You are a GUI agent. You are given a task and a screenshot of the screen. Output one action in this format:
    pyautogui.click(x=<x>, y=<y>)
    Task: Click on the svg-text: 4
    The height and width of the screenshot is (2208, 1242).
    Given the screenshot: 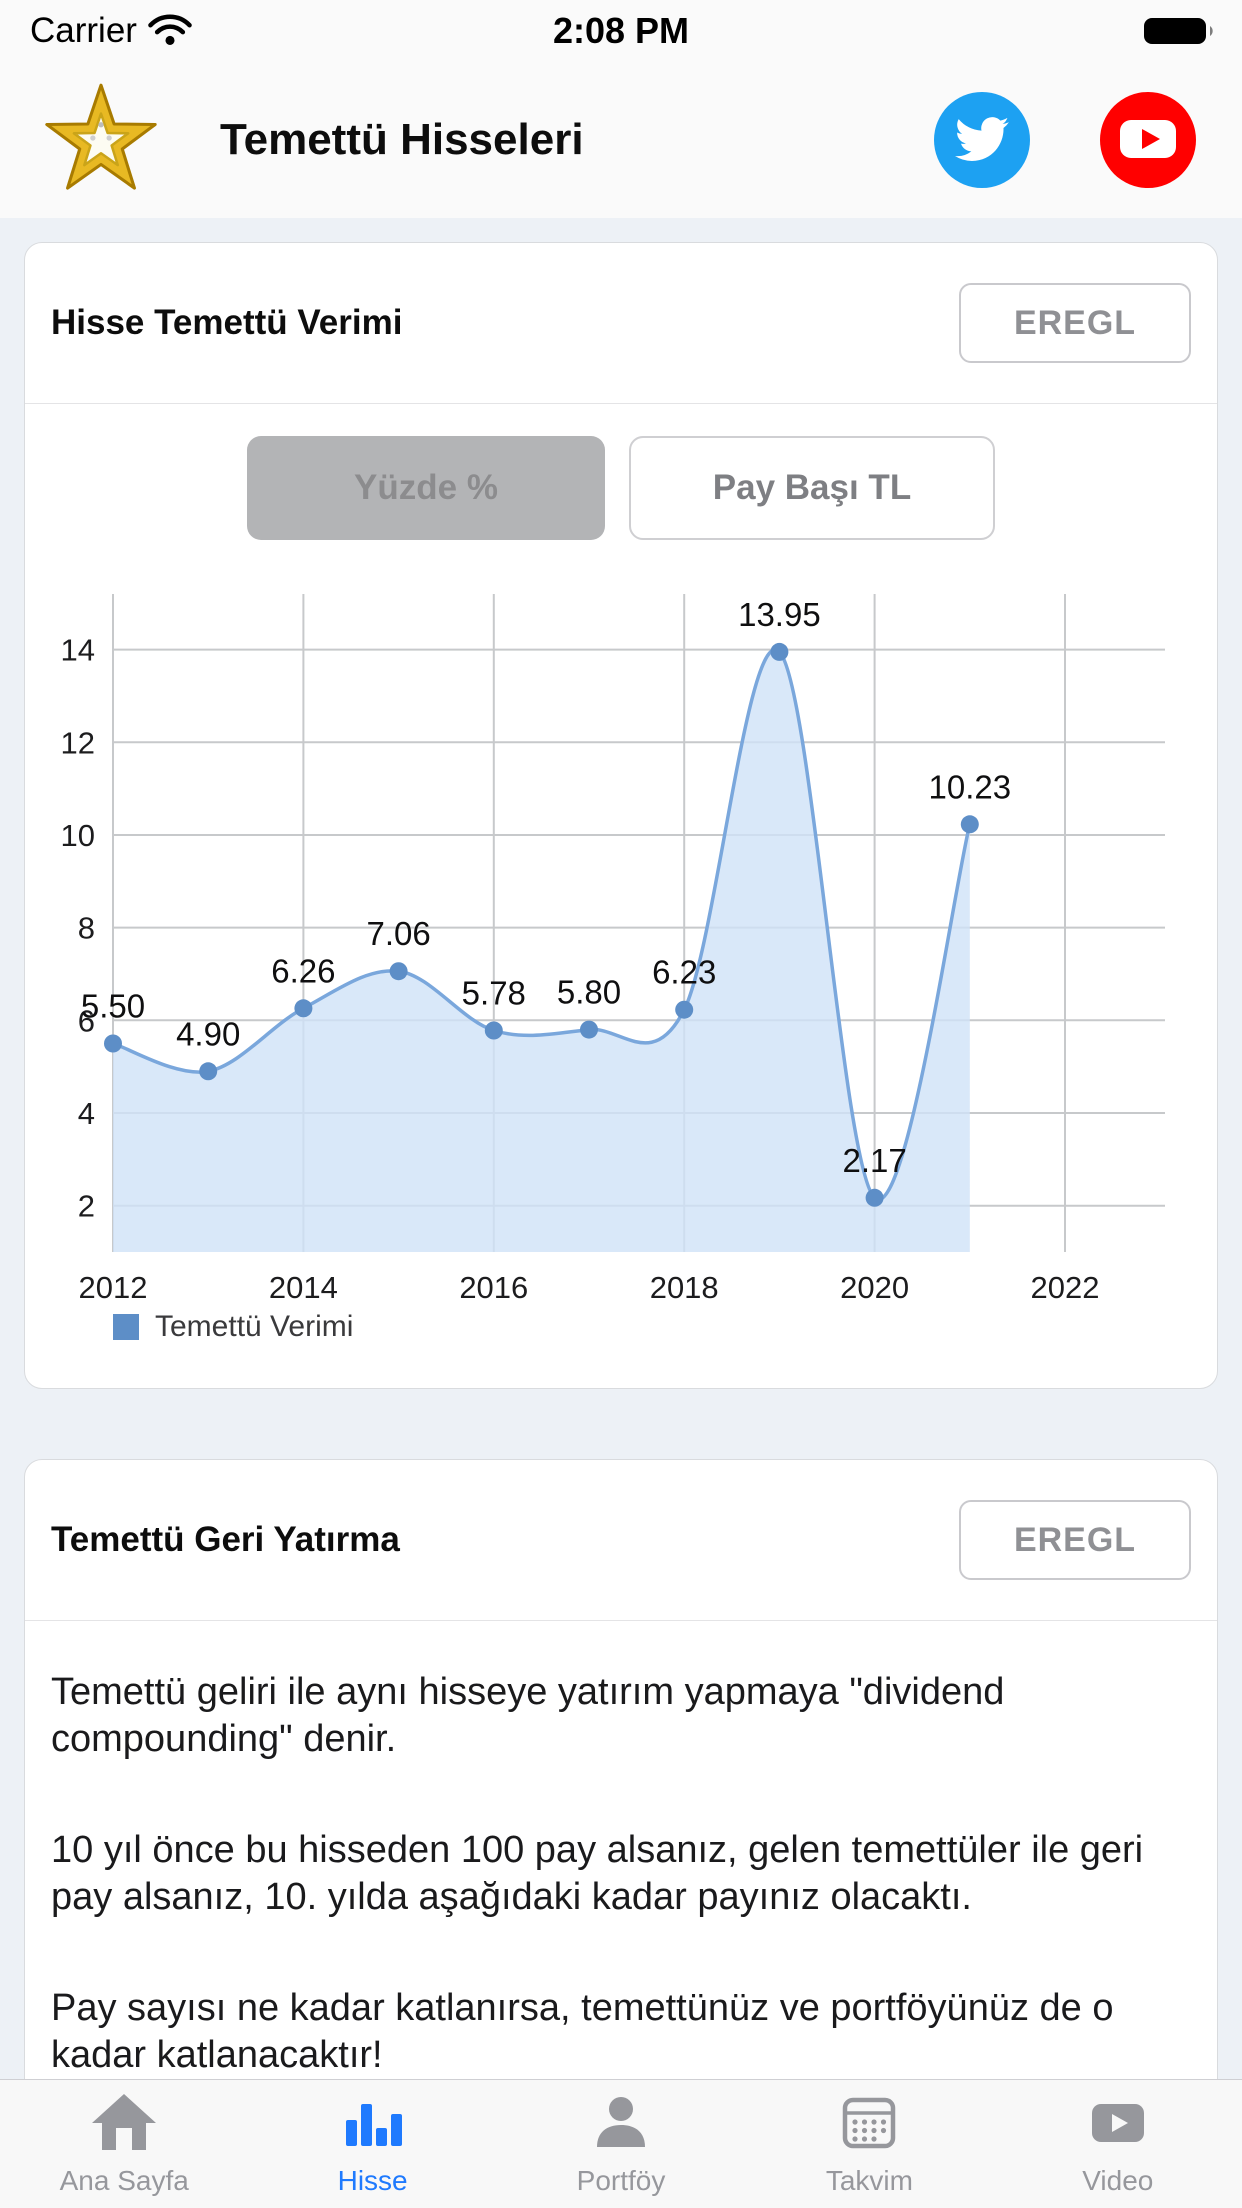 What is the action you would take?
    pyautogui.click(x=86, y=1113)
    